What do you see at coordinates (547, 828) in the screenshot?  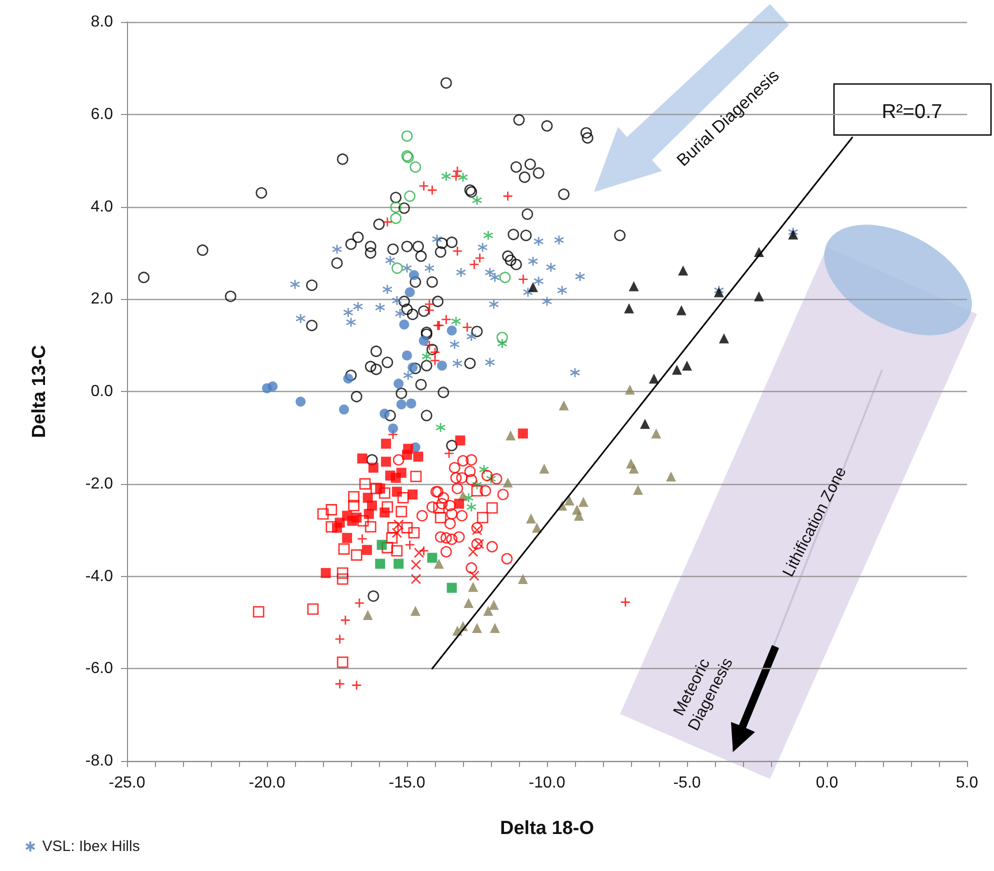 I see `x-axis-title: Delta 18-O` at bounding box center [547, 828].